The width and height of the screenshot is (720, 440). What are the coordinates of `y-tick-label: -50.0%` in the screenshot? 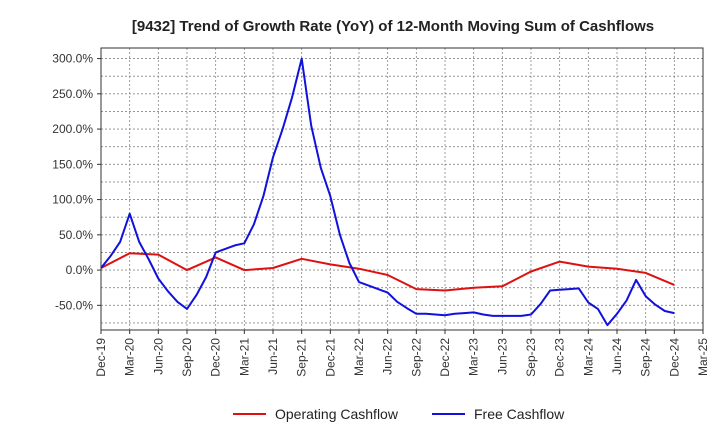 It's located at (74, 305).